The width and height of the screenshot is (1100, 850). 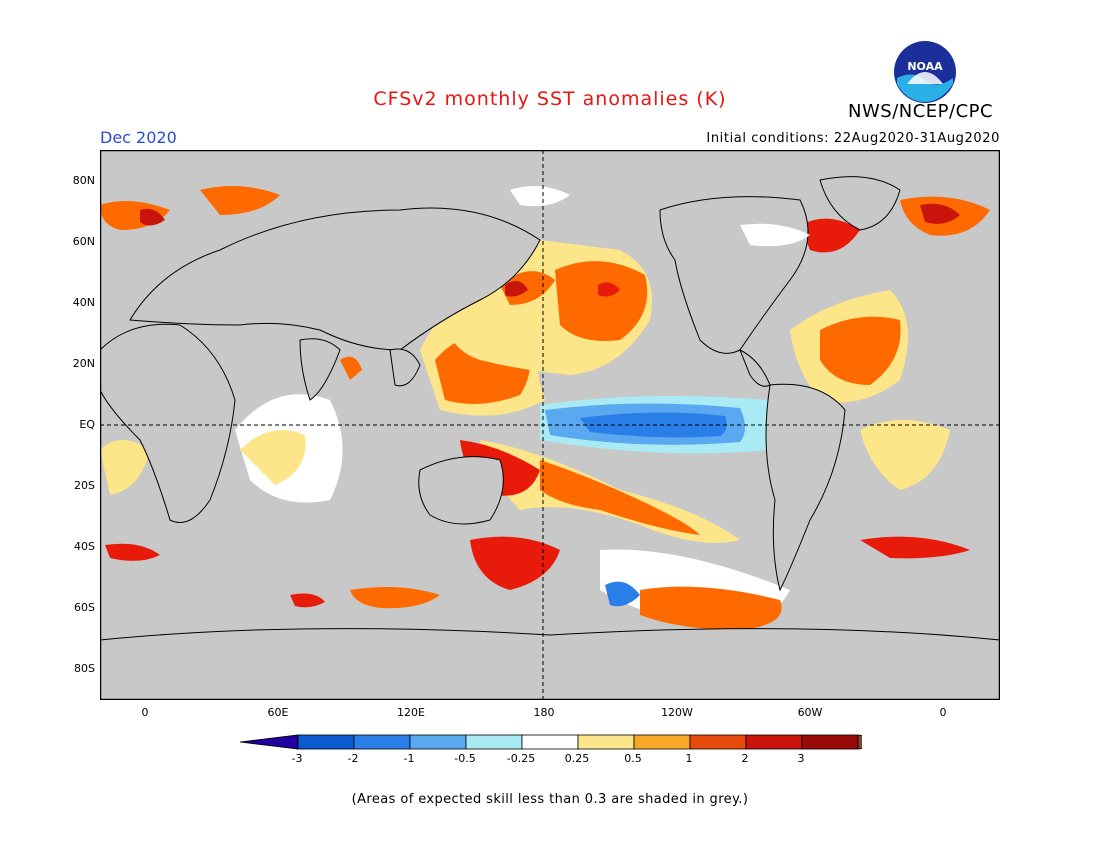 What do you see at coordinates (577, 758) in the screenshot?
I see `colorbar-label: 0.25` at bounding box center [577, 758].